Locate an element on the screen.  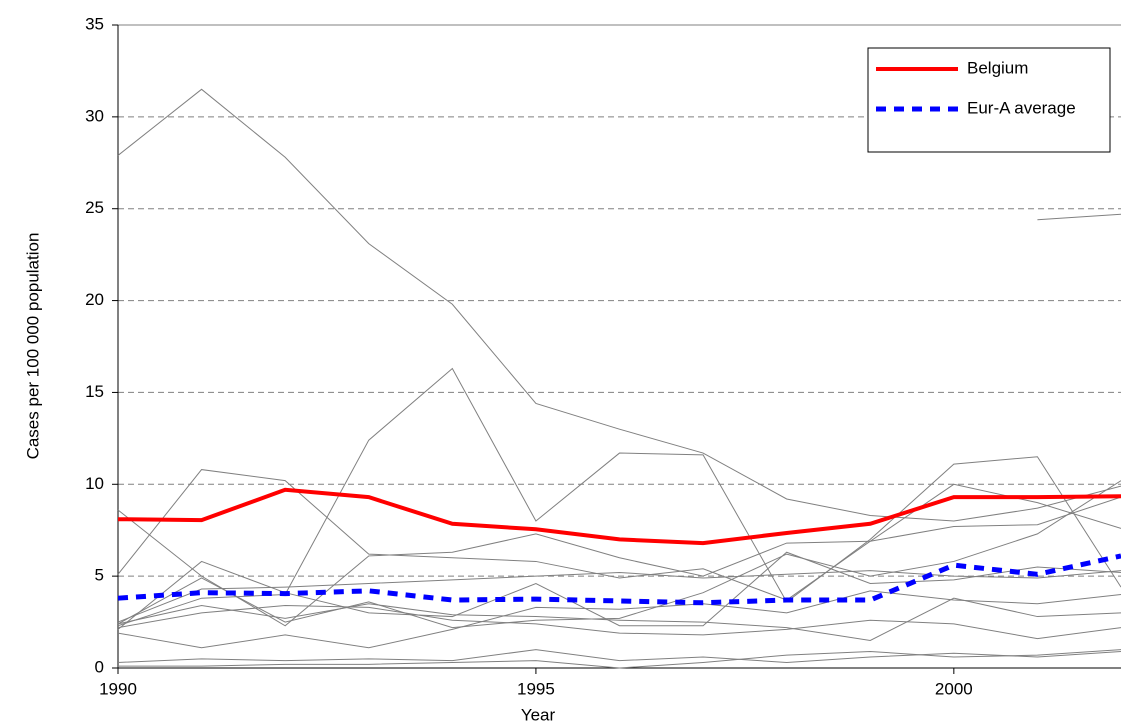
y-tick-label: 15 is located at coordinates (94, 391).